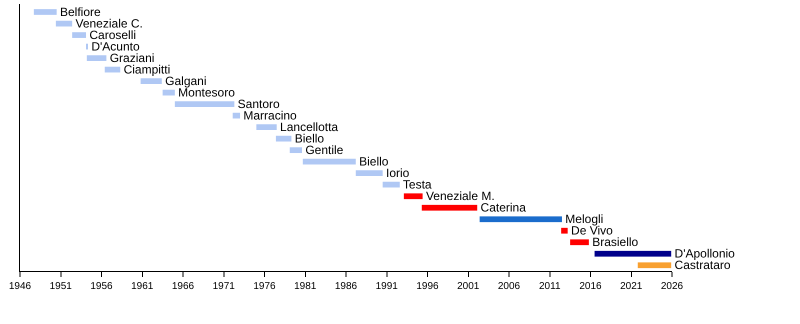 Image resolution: width=800 pixels, height=324 pixels. I want to click on x-tick-label: 1966, so click(183, 286).